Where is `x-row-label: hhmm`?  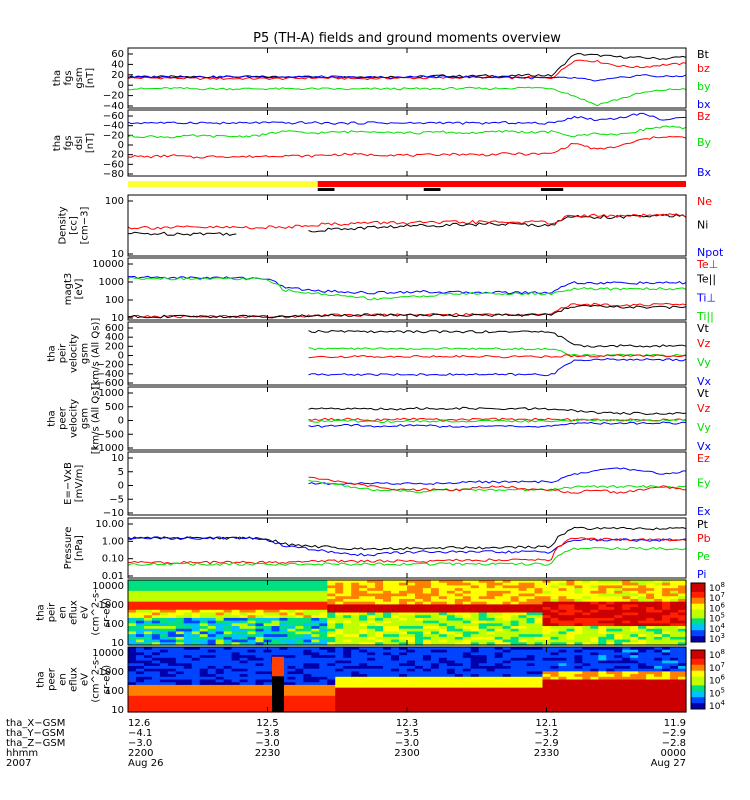
x-row-label: hhmm is located at coordinates (22, 753).